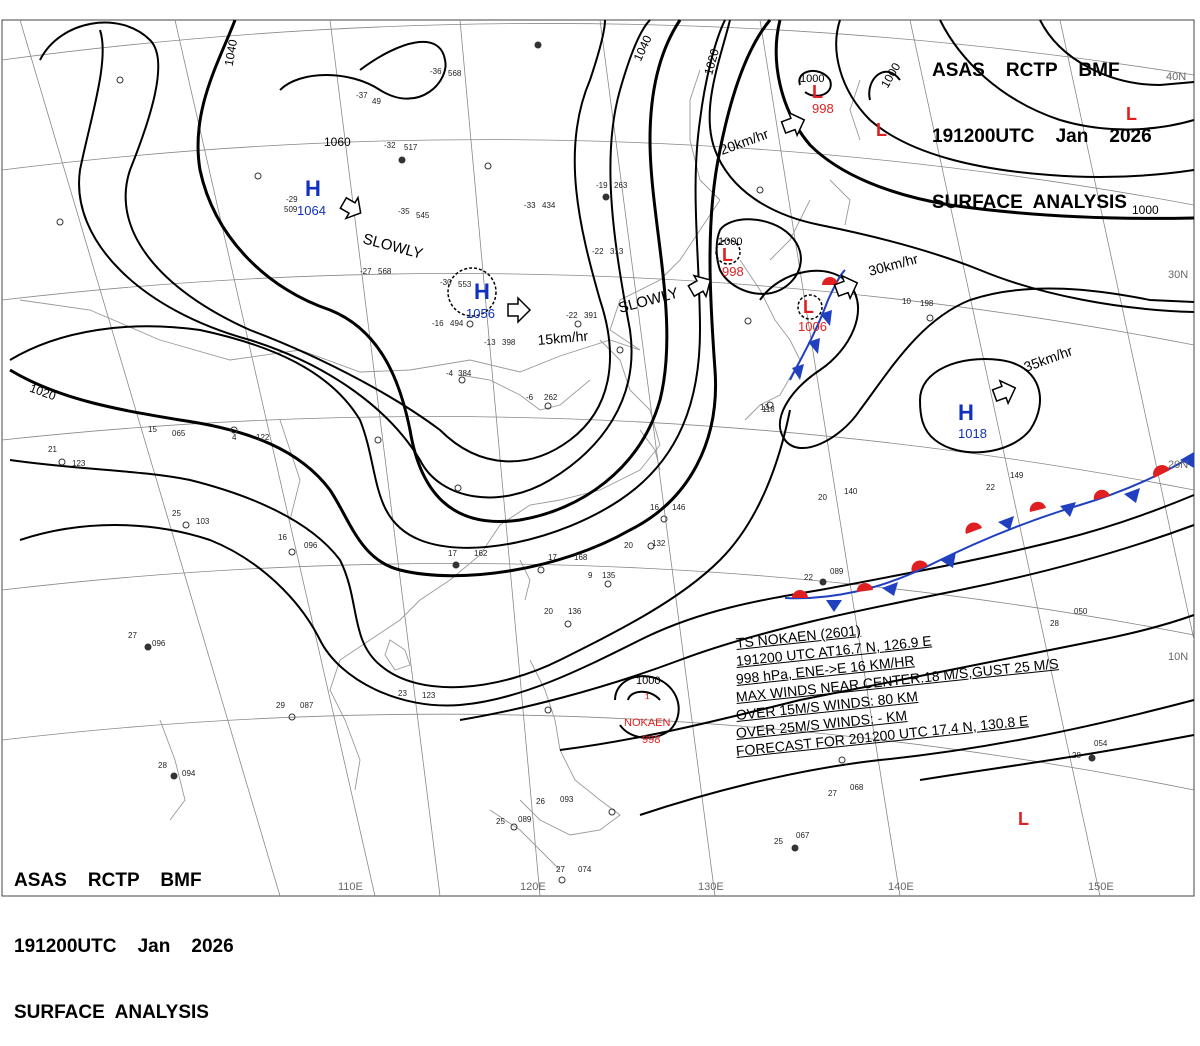 This screenshot has width=1200, height=1046. Describe the element at coordinates (609, 575) in the screenshot. I see `station-pressure: 135` at that location.